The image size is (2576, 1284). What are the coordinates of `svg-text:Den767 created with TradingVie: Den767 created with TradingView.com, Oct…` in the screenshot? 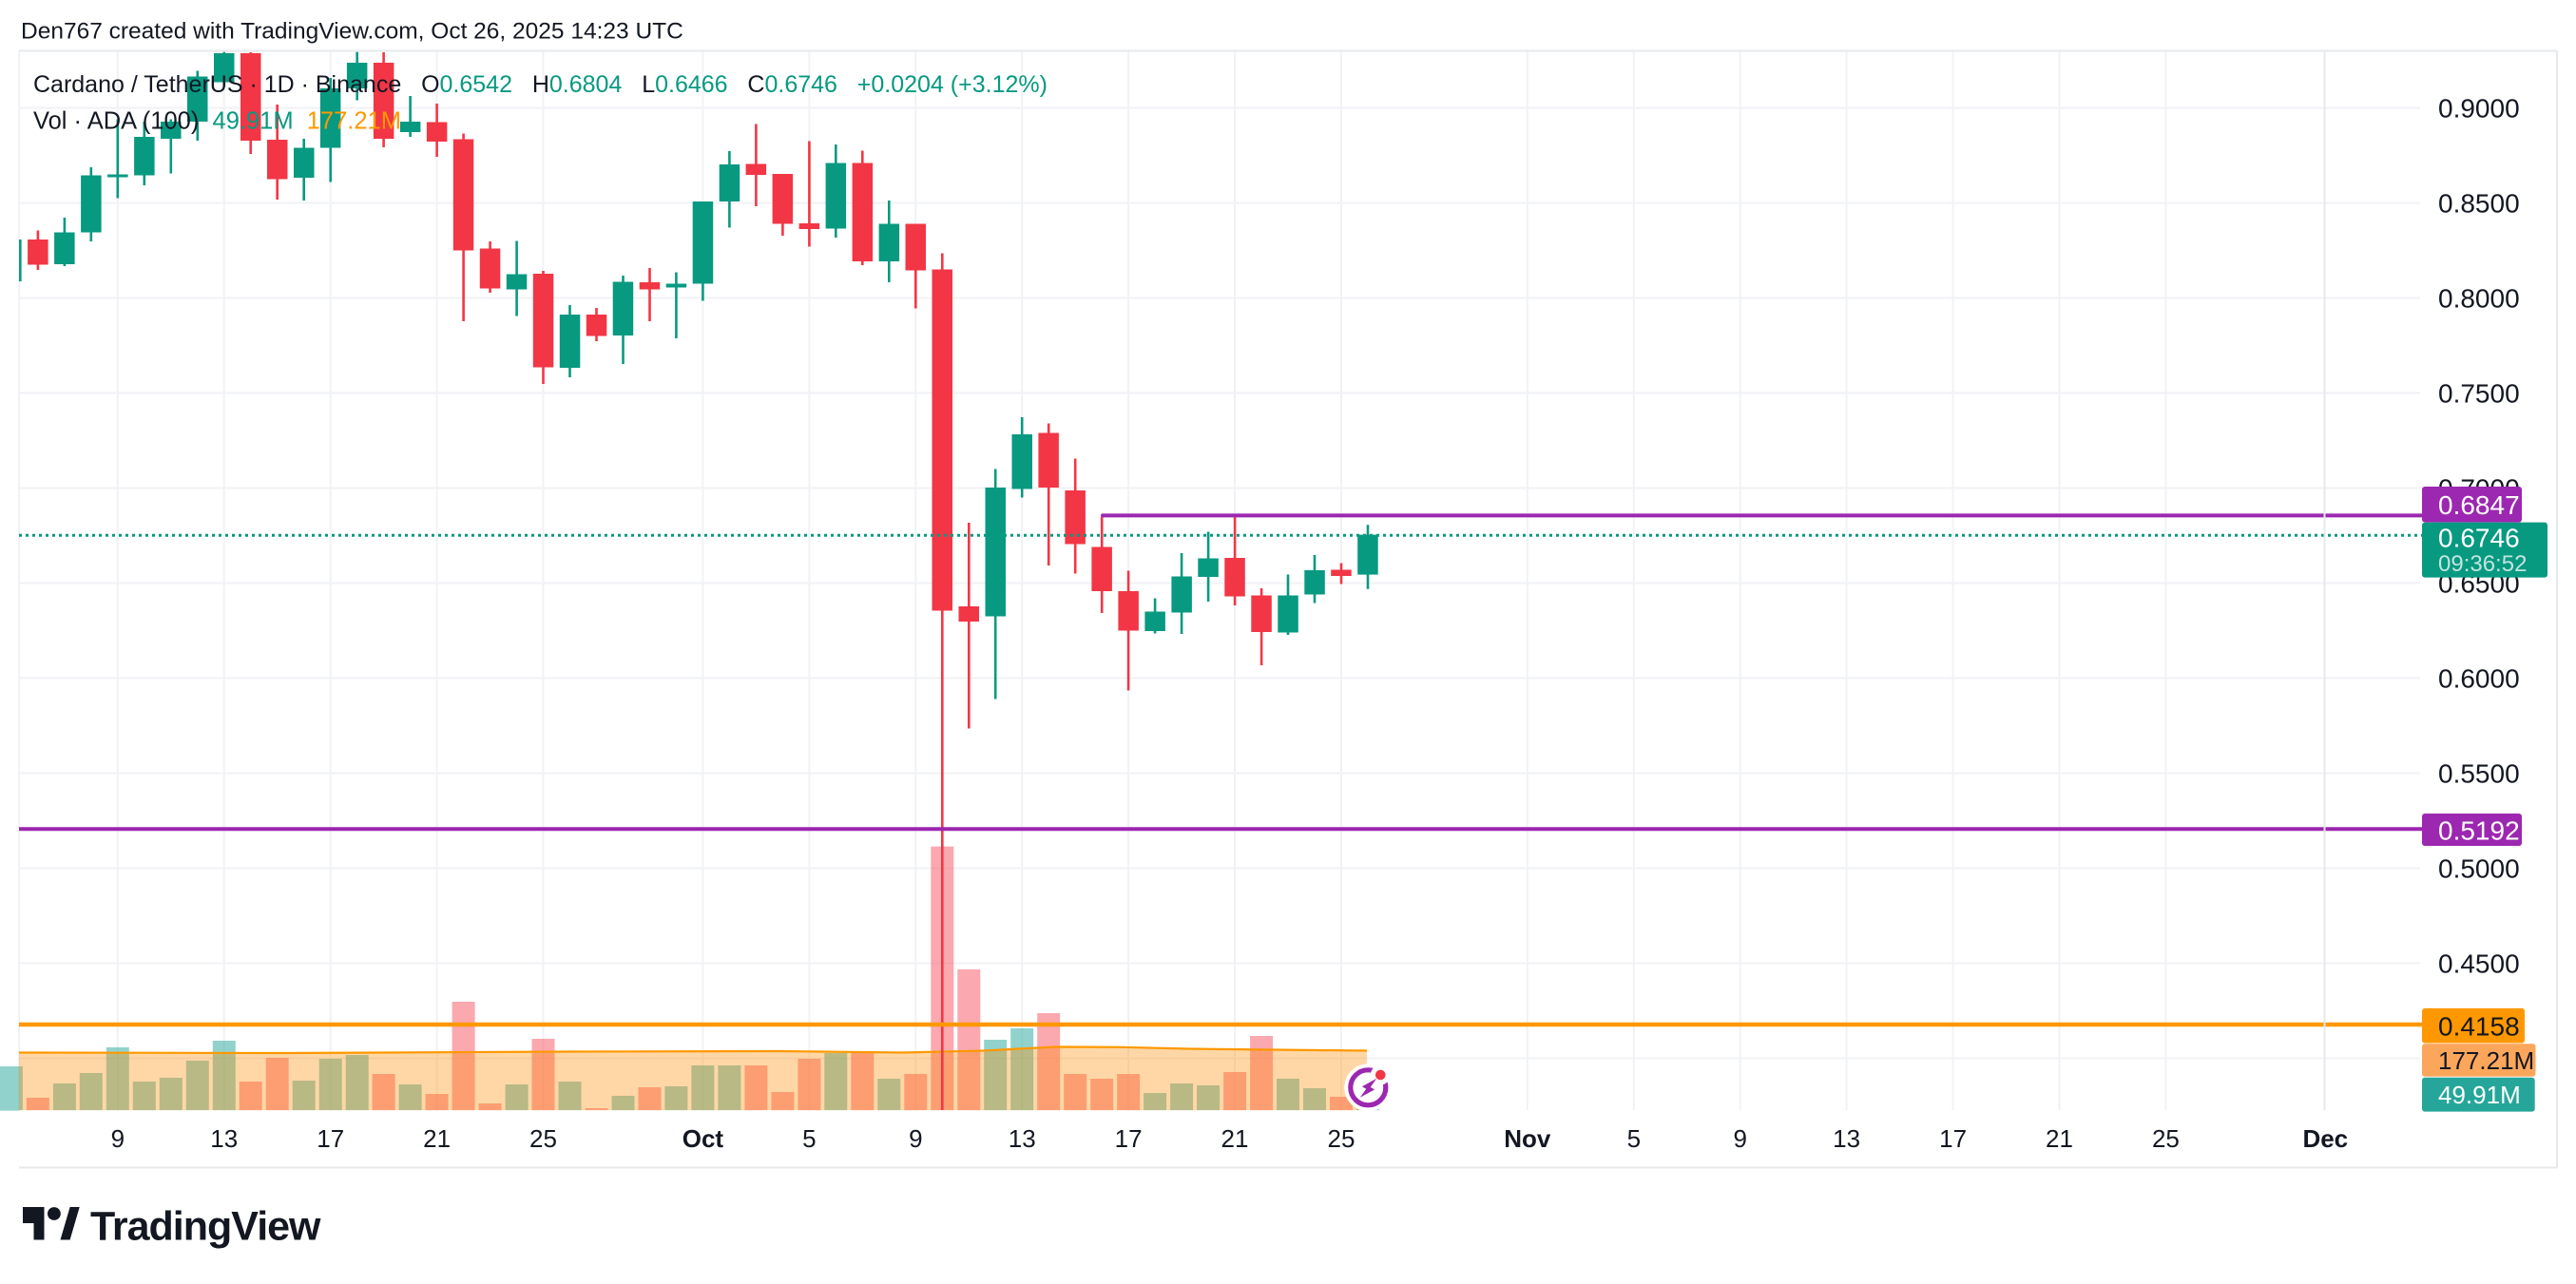 It's located at (352, 31).